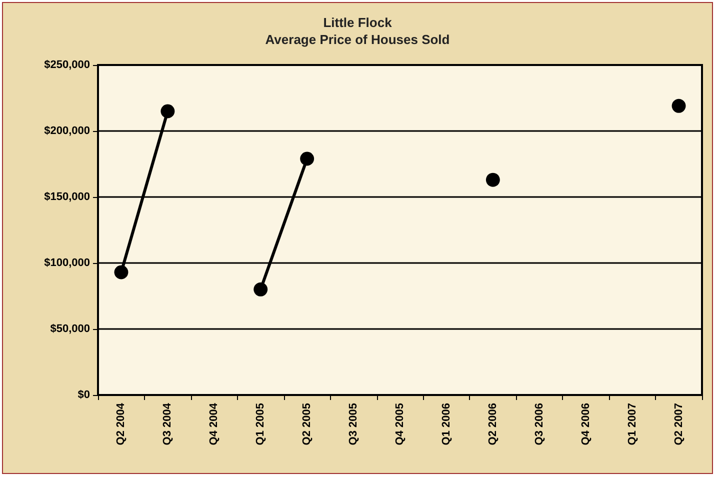 This screenshot has width=717, height=478. I want to click on x-tick-label: Q4 2006, so click(586, 424).